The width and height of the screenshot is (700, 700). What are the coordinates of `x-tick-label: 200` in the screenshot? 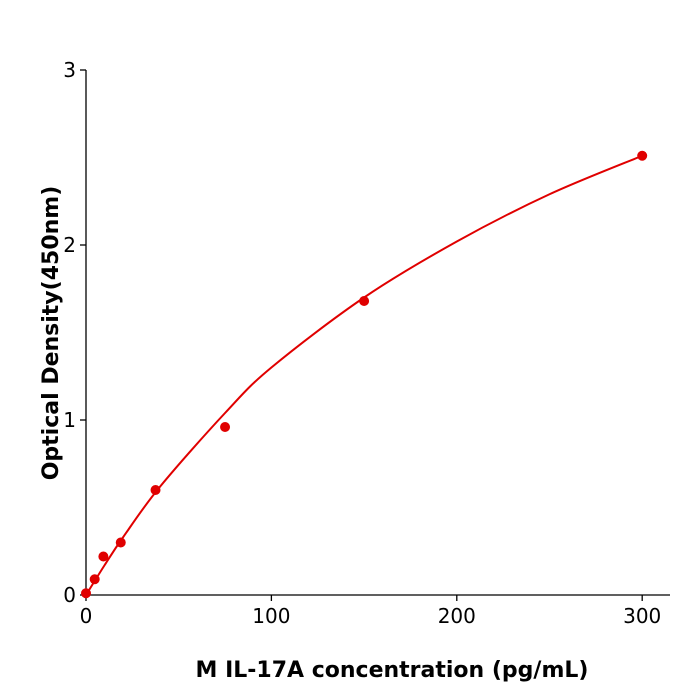 It's located at (457, 616).